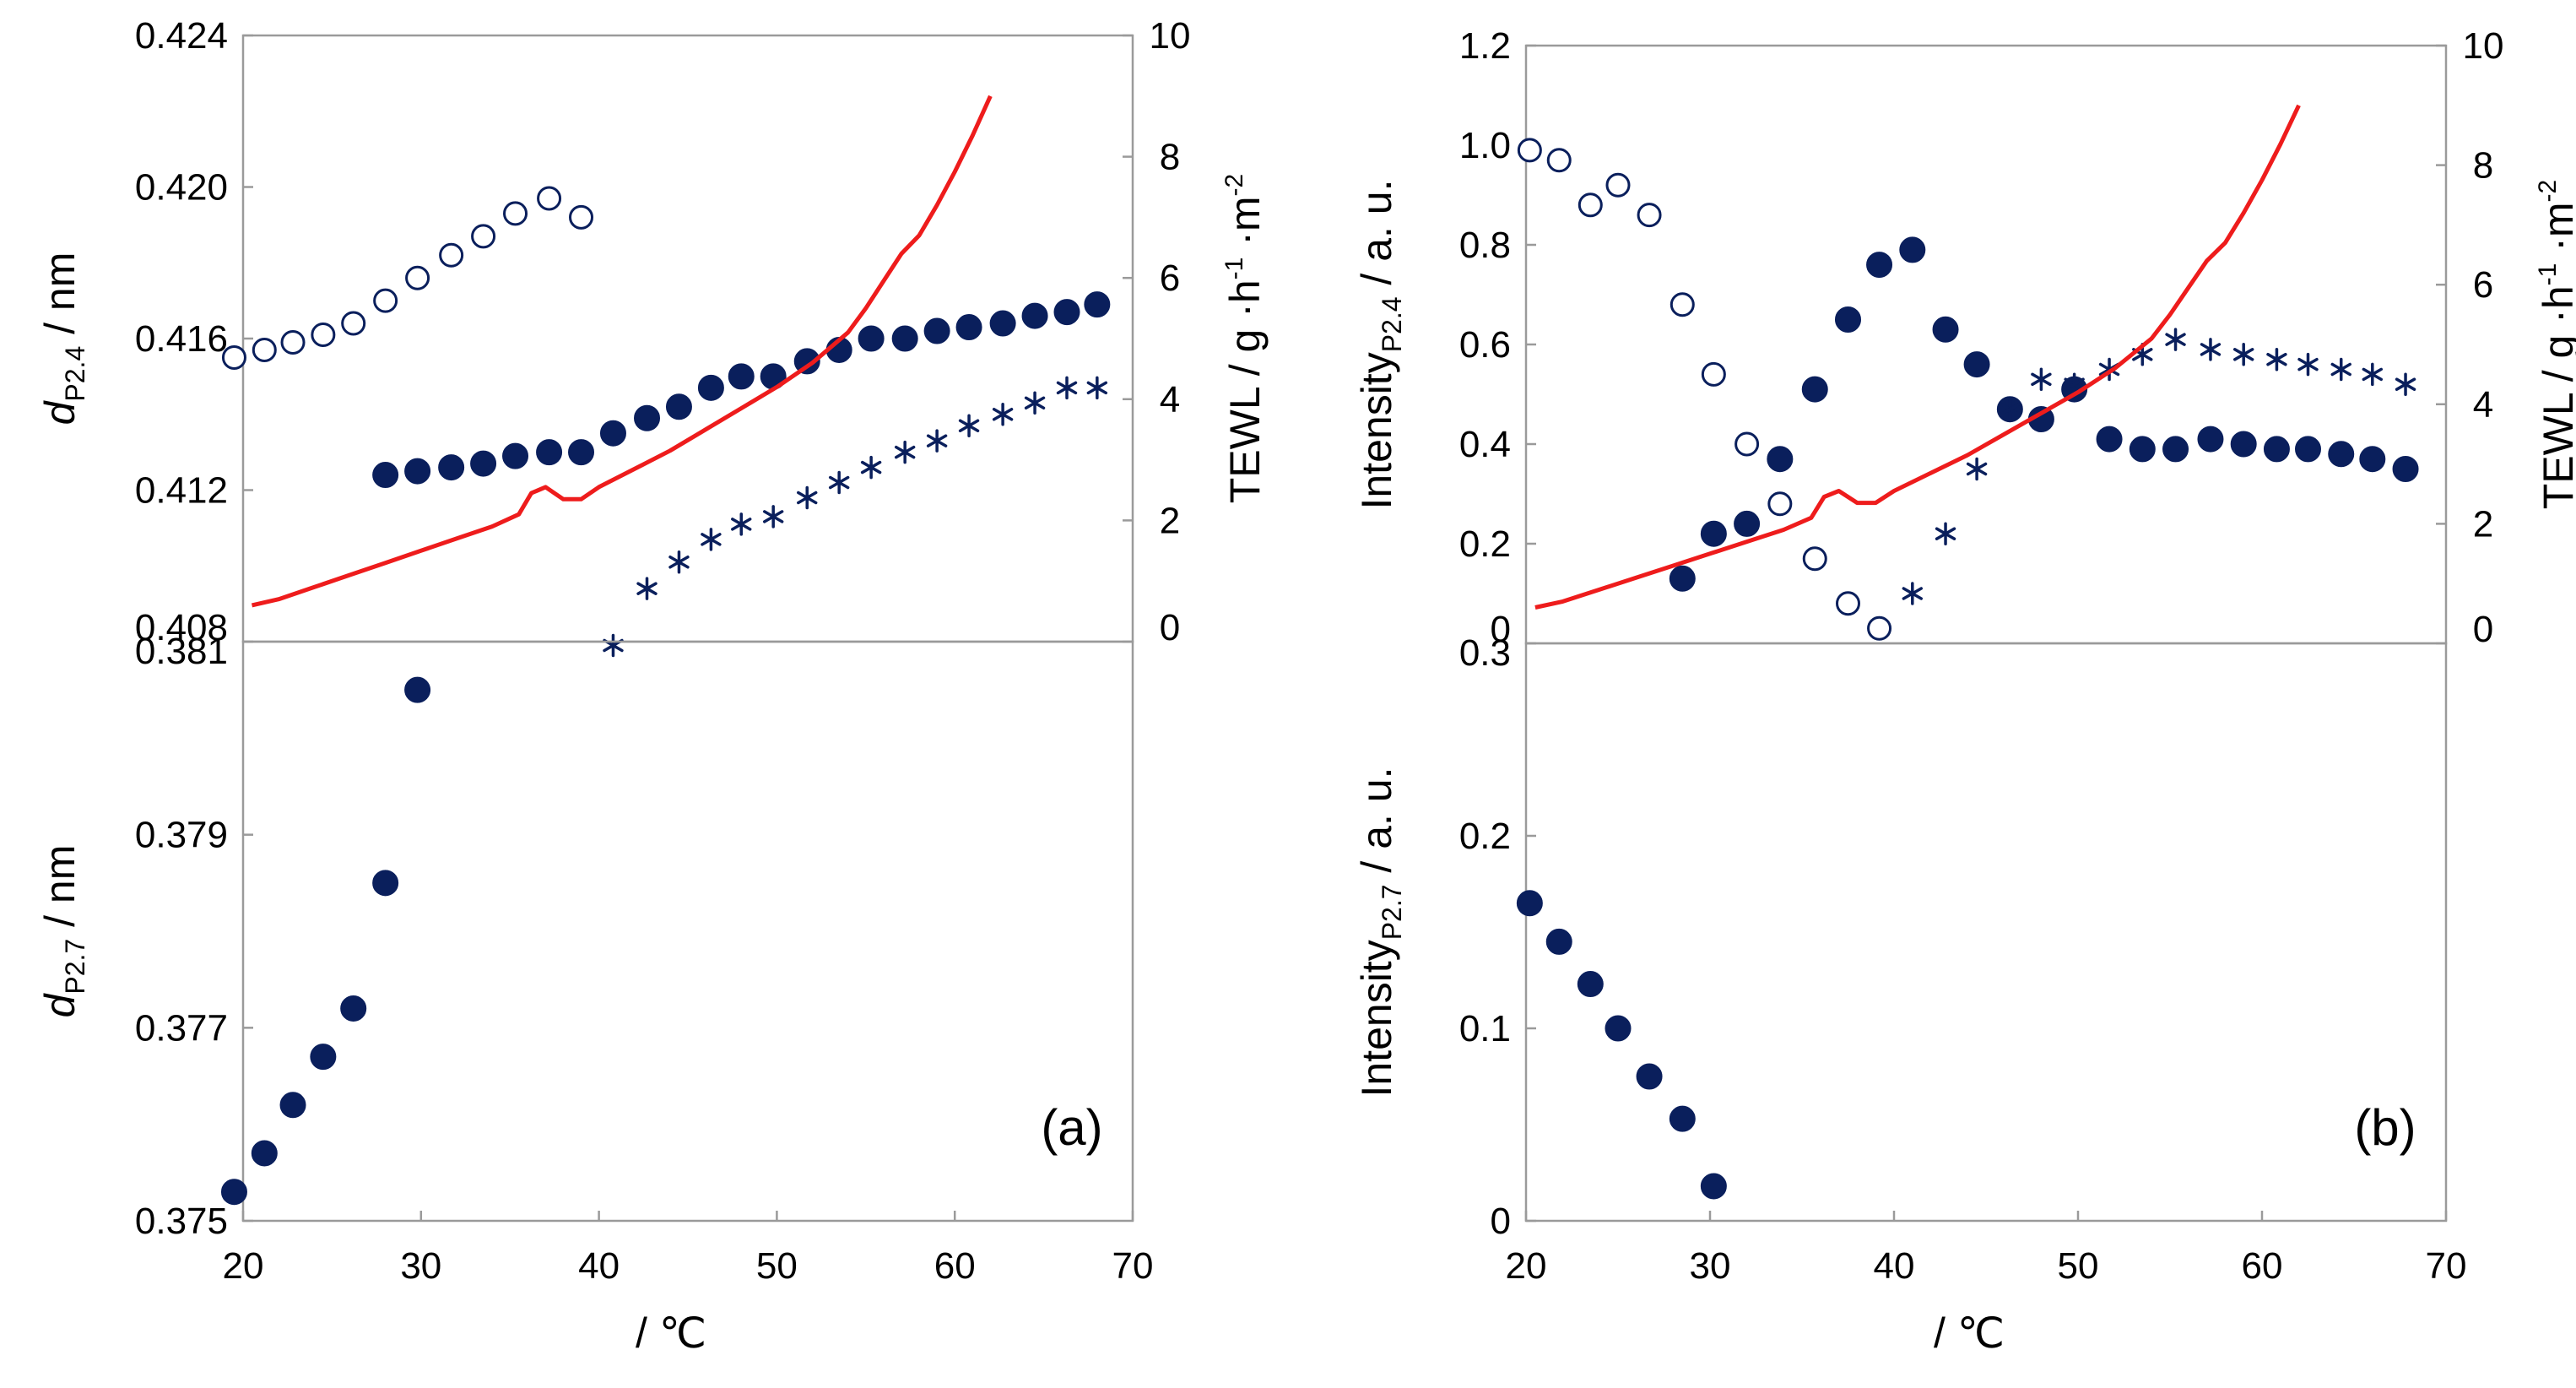 This screenshot has height=1388, width=2576. What do you see at coordinates (181, 188) in the screenshot?
I see `y-tick-label: 0.420` at bounding box center [181, 188].